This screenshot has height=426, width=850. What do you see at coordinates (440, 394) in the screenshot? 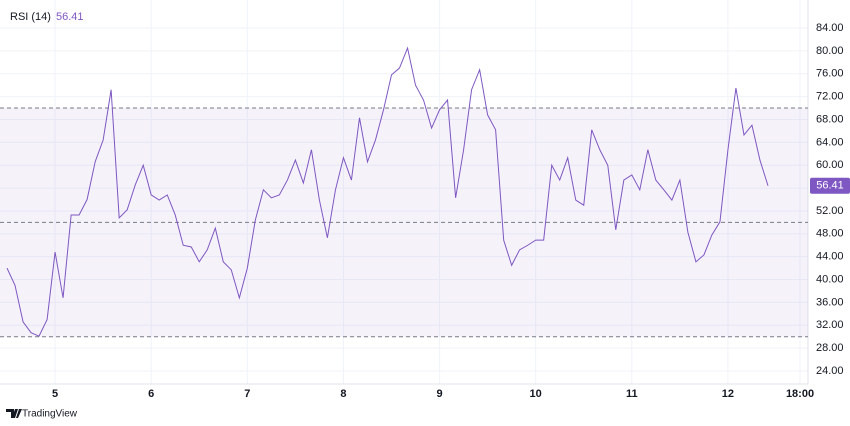
I see `x-tick-label: 9` at bounding box center [440, 394].